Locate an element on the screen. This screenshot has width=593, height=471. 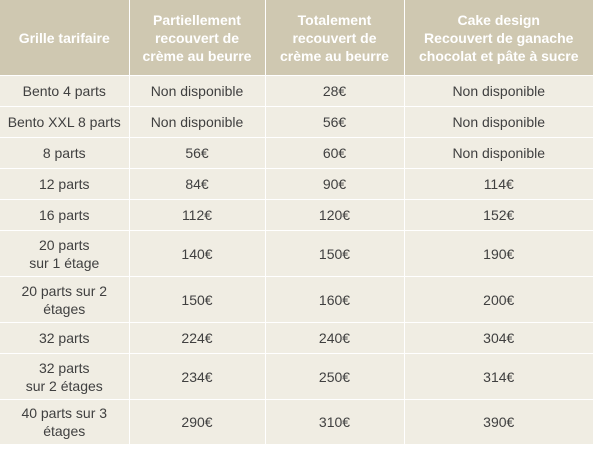
price-cake-design-cell: 200€ is located at coordinates (498, 299).